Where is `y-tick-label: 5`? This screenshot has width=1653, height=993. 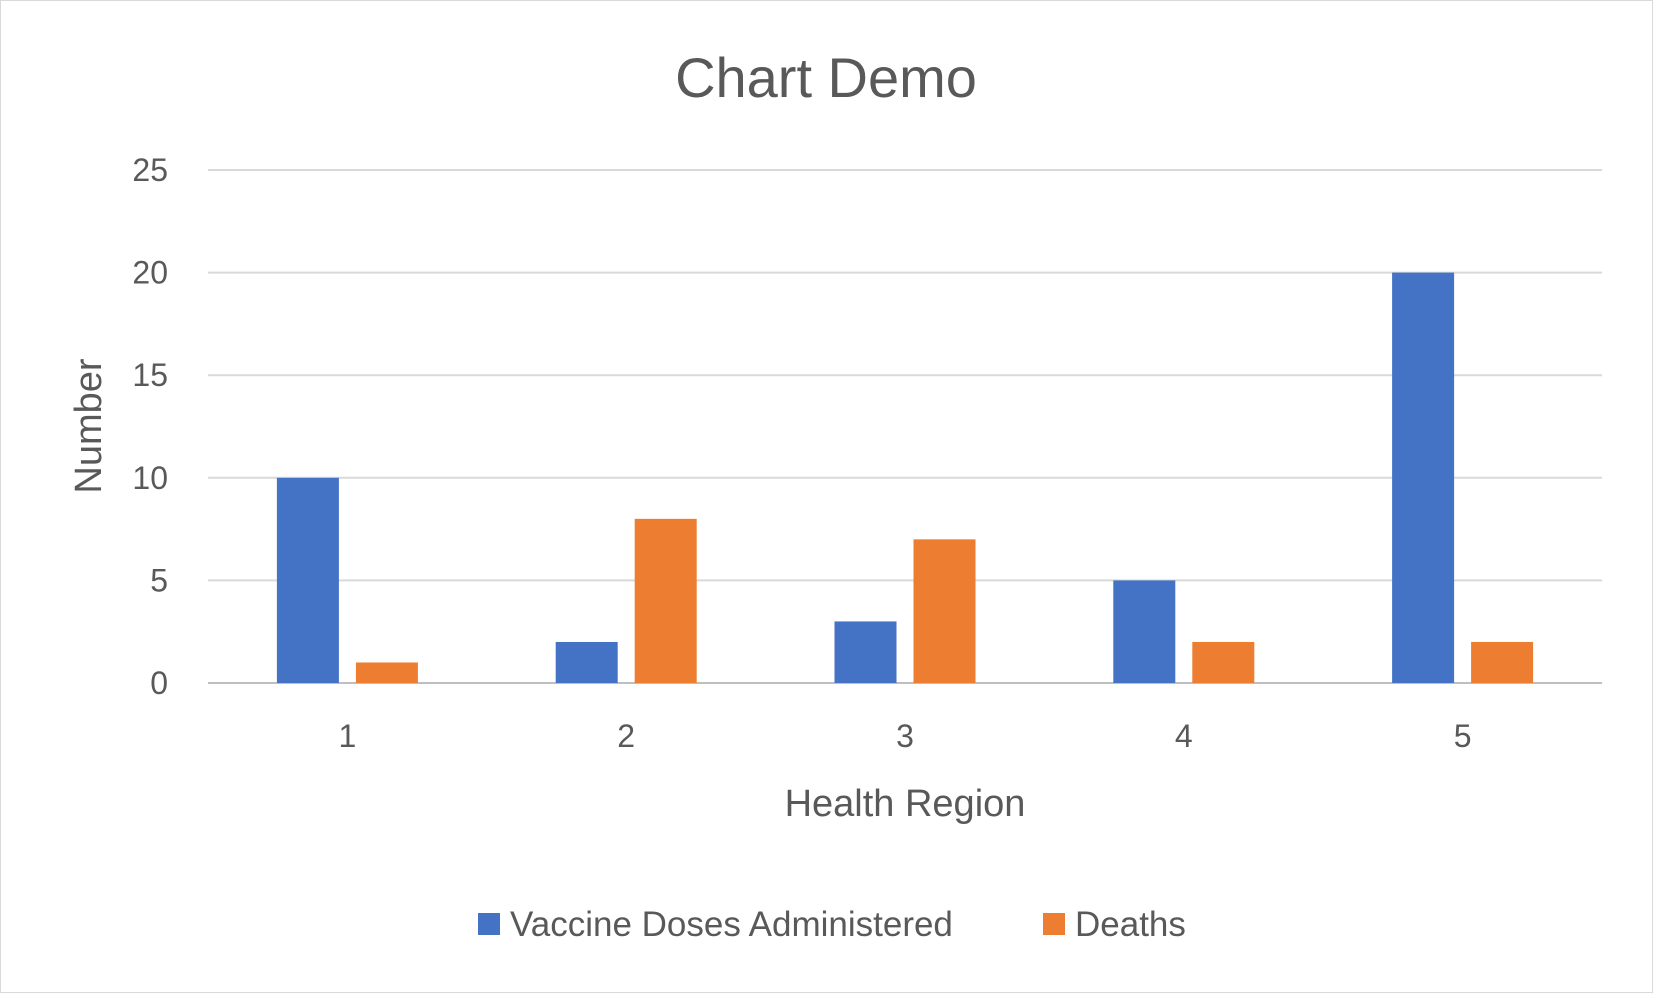 y-tick-label: 5 is located at coordinates (159, 580).